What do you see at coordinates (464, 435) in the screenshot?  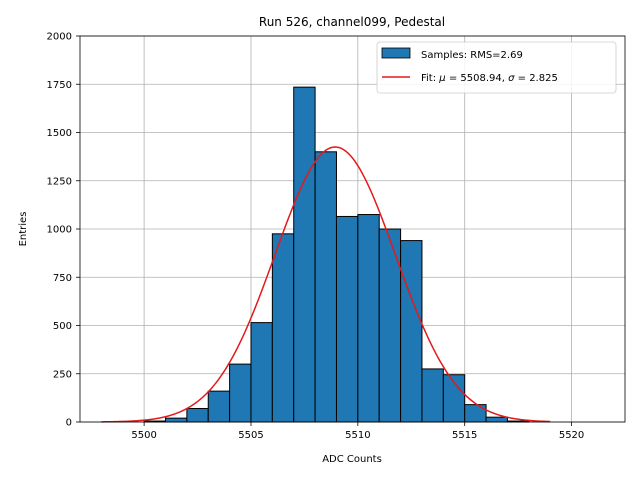 I see `x-tick-label: 5515` at bounding box center [464, 435].